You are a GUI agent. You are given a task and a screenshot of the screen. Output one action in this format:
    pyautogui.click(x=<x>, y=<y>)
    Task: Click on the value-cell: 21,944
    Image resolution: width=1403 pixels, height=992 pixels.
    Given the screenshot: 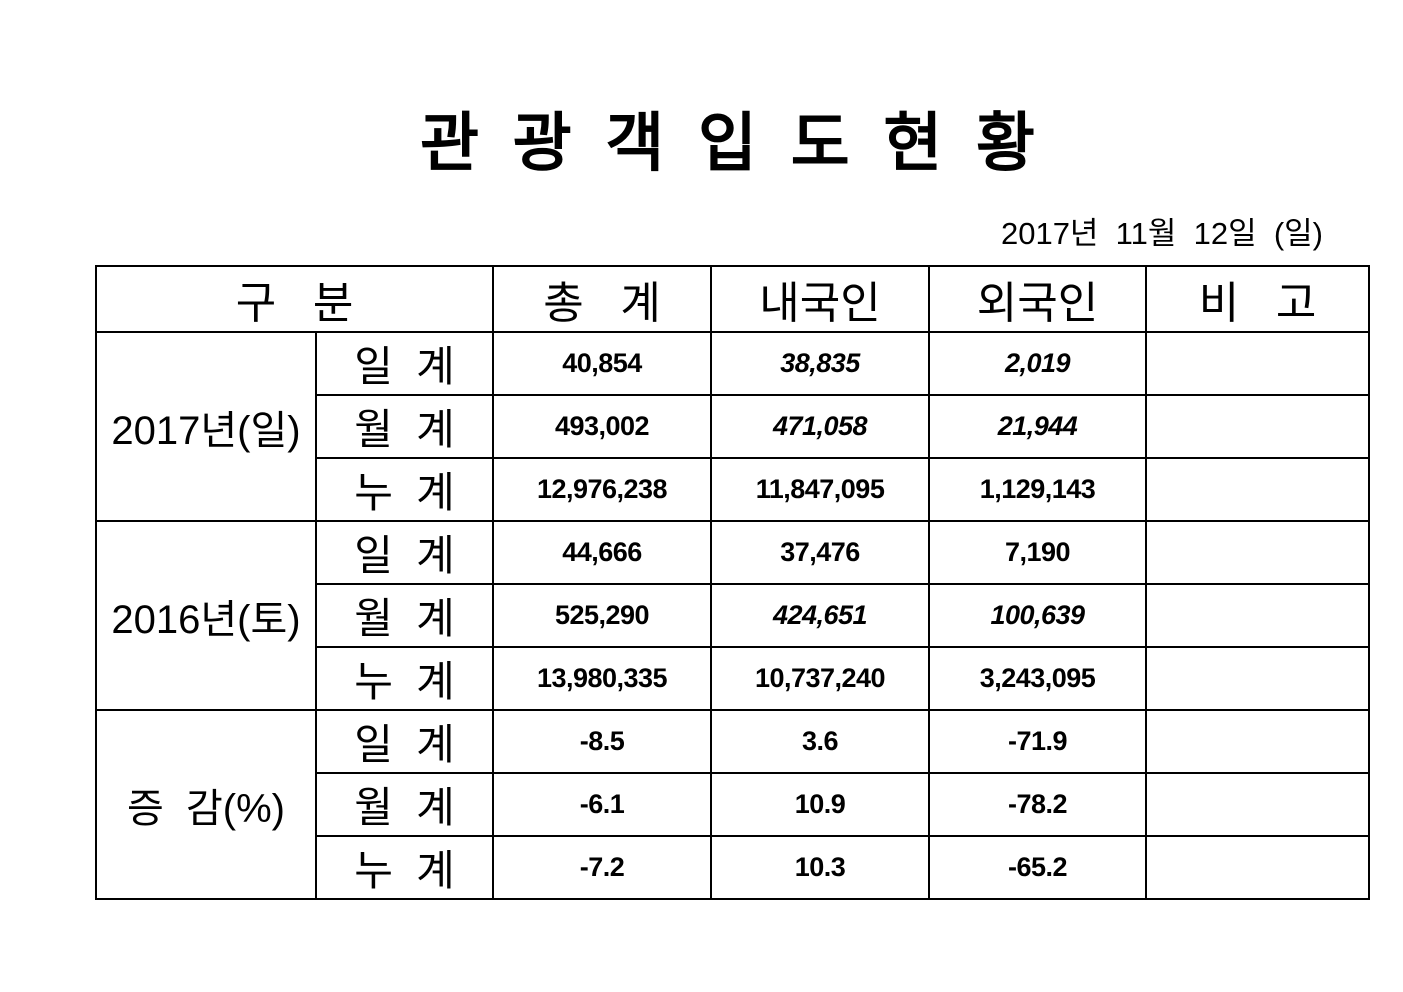 What is the action you would take?
    pyautogui.click(x=1038, y=426)
    